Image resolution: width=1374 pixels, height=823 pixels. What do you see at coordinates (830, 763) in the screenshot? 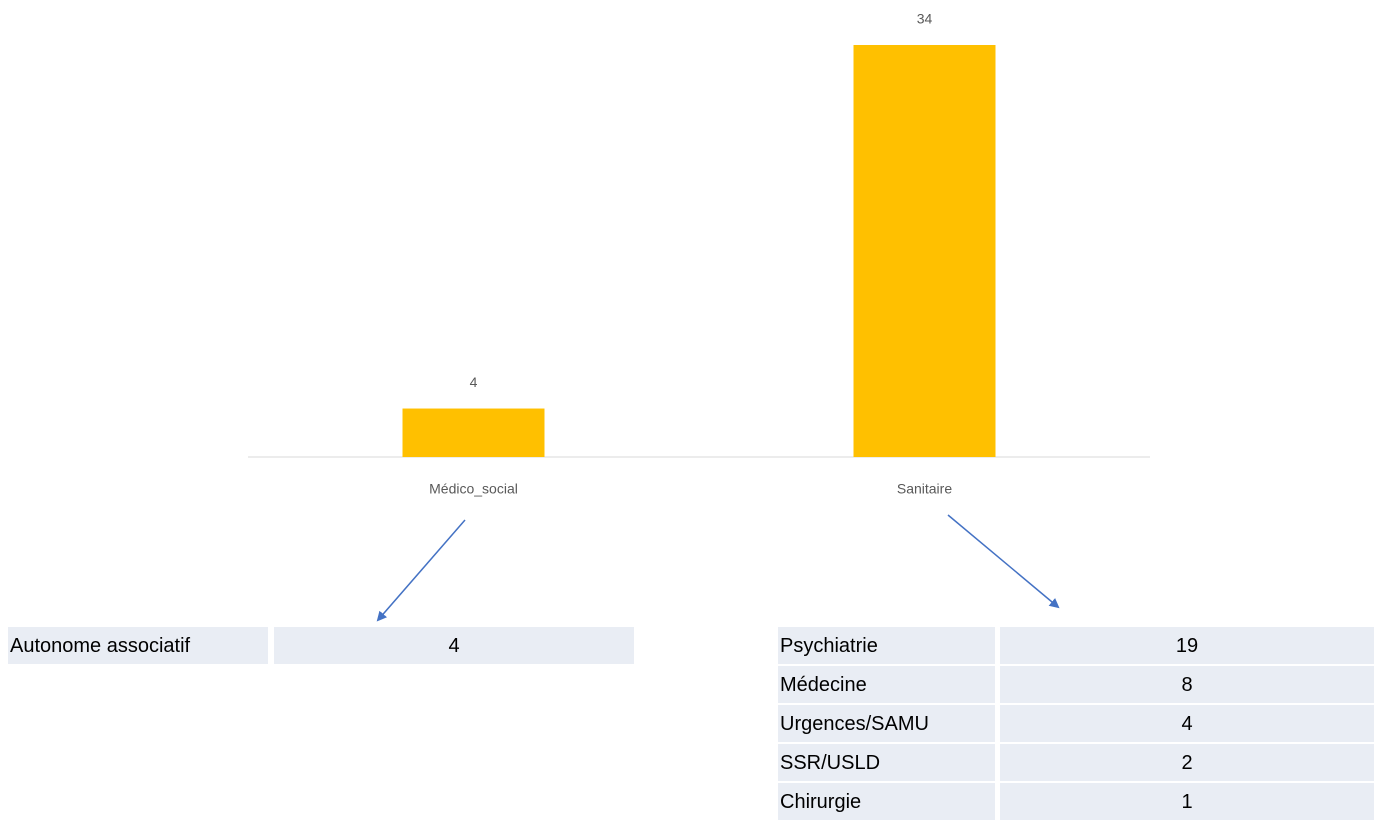
I see `row-label: SSR/USLD` at bounding box center [830, 763].